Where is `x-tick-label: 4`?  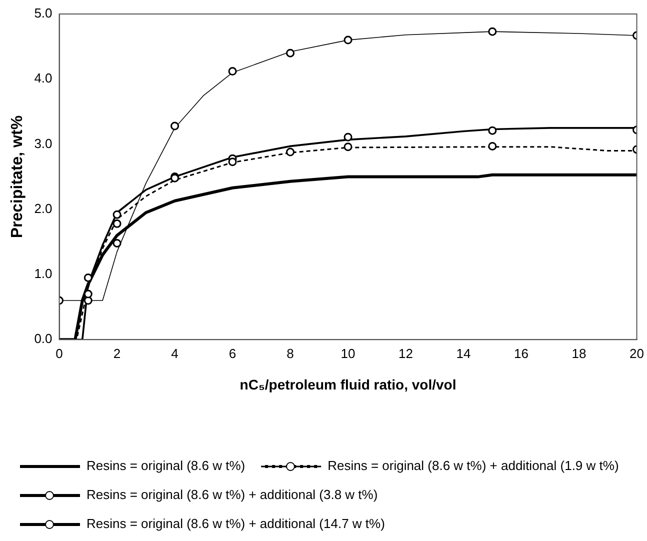
x-tick-label: 4 is located at coordinates (174, 353).